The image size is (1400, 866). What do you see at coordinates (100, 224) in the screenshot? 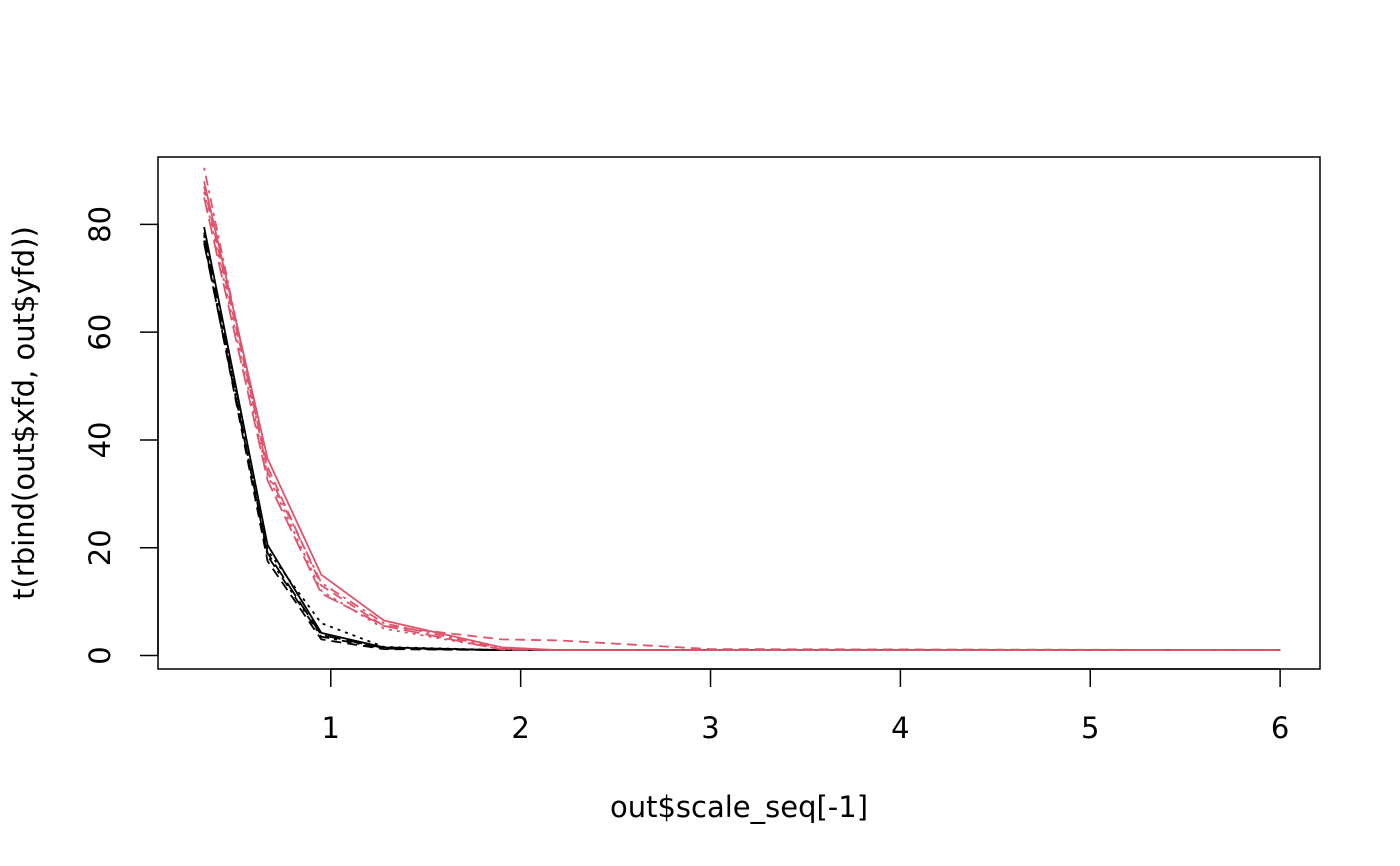
I see `y-tick-label: 80` at bounding box center [100, 224].